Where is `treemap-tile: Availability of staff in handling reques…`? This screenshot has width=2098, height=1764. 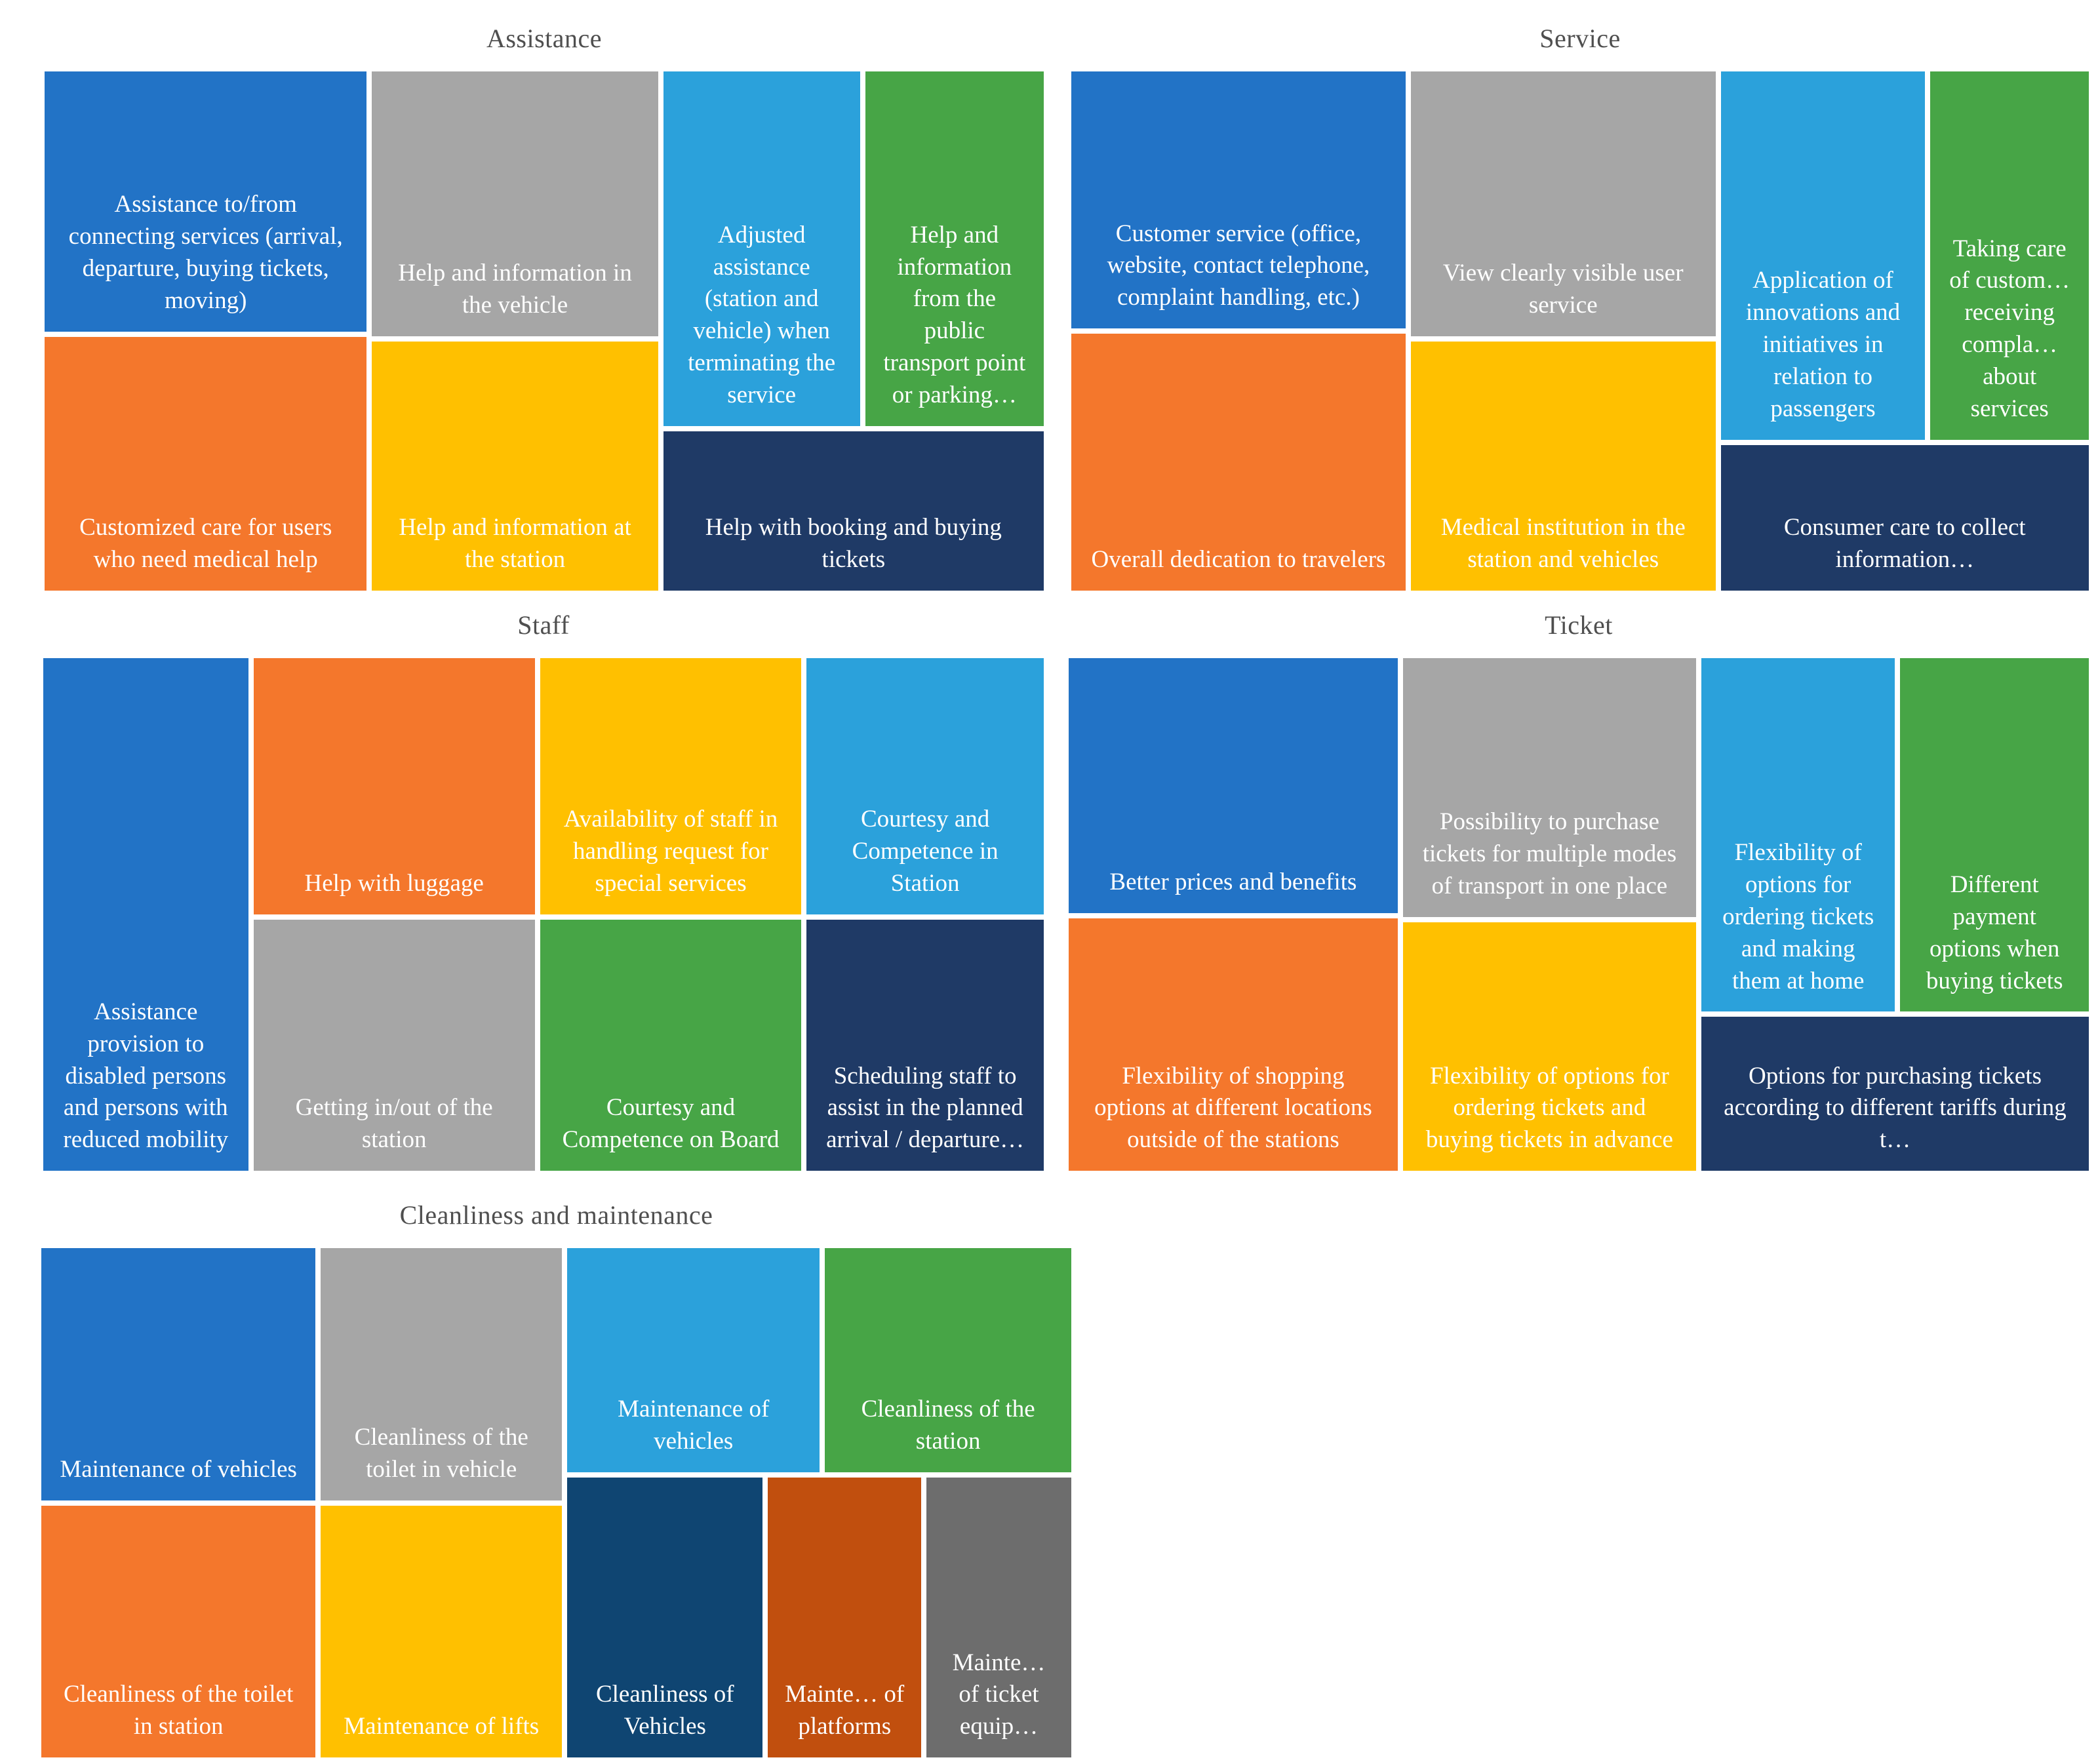
treemap-tile: Availability of staff in handling reques… is located at coordinates (670, 786).